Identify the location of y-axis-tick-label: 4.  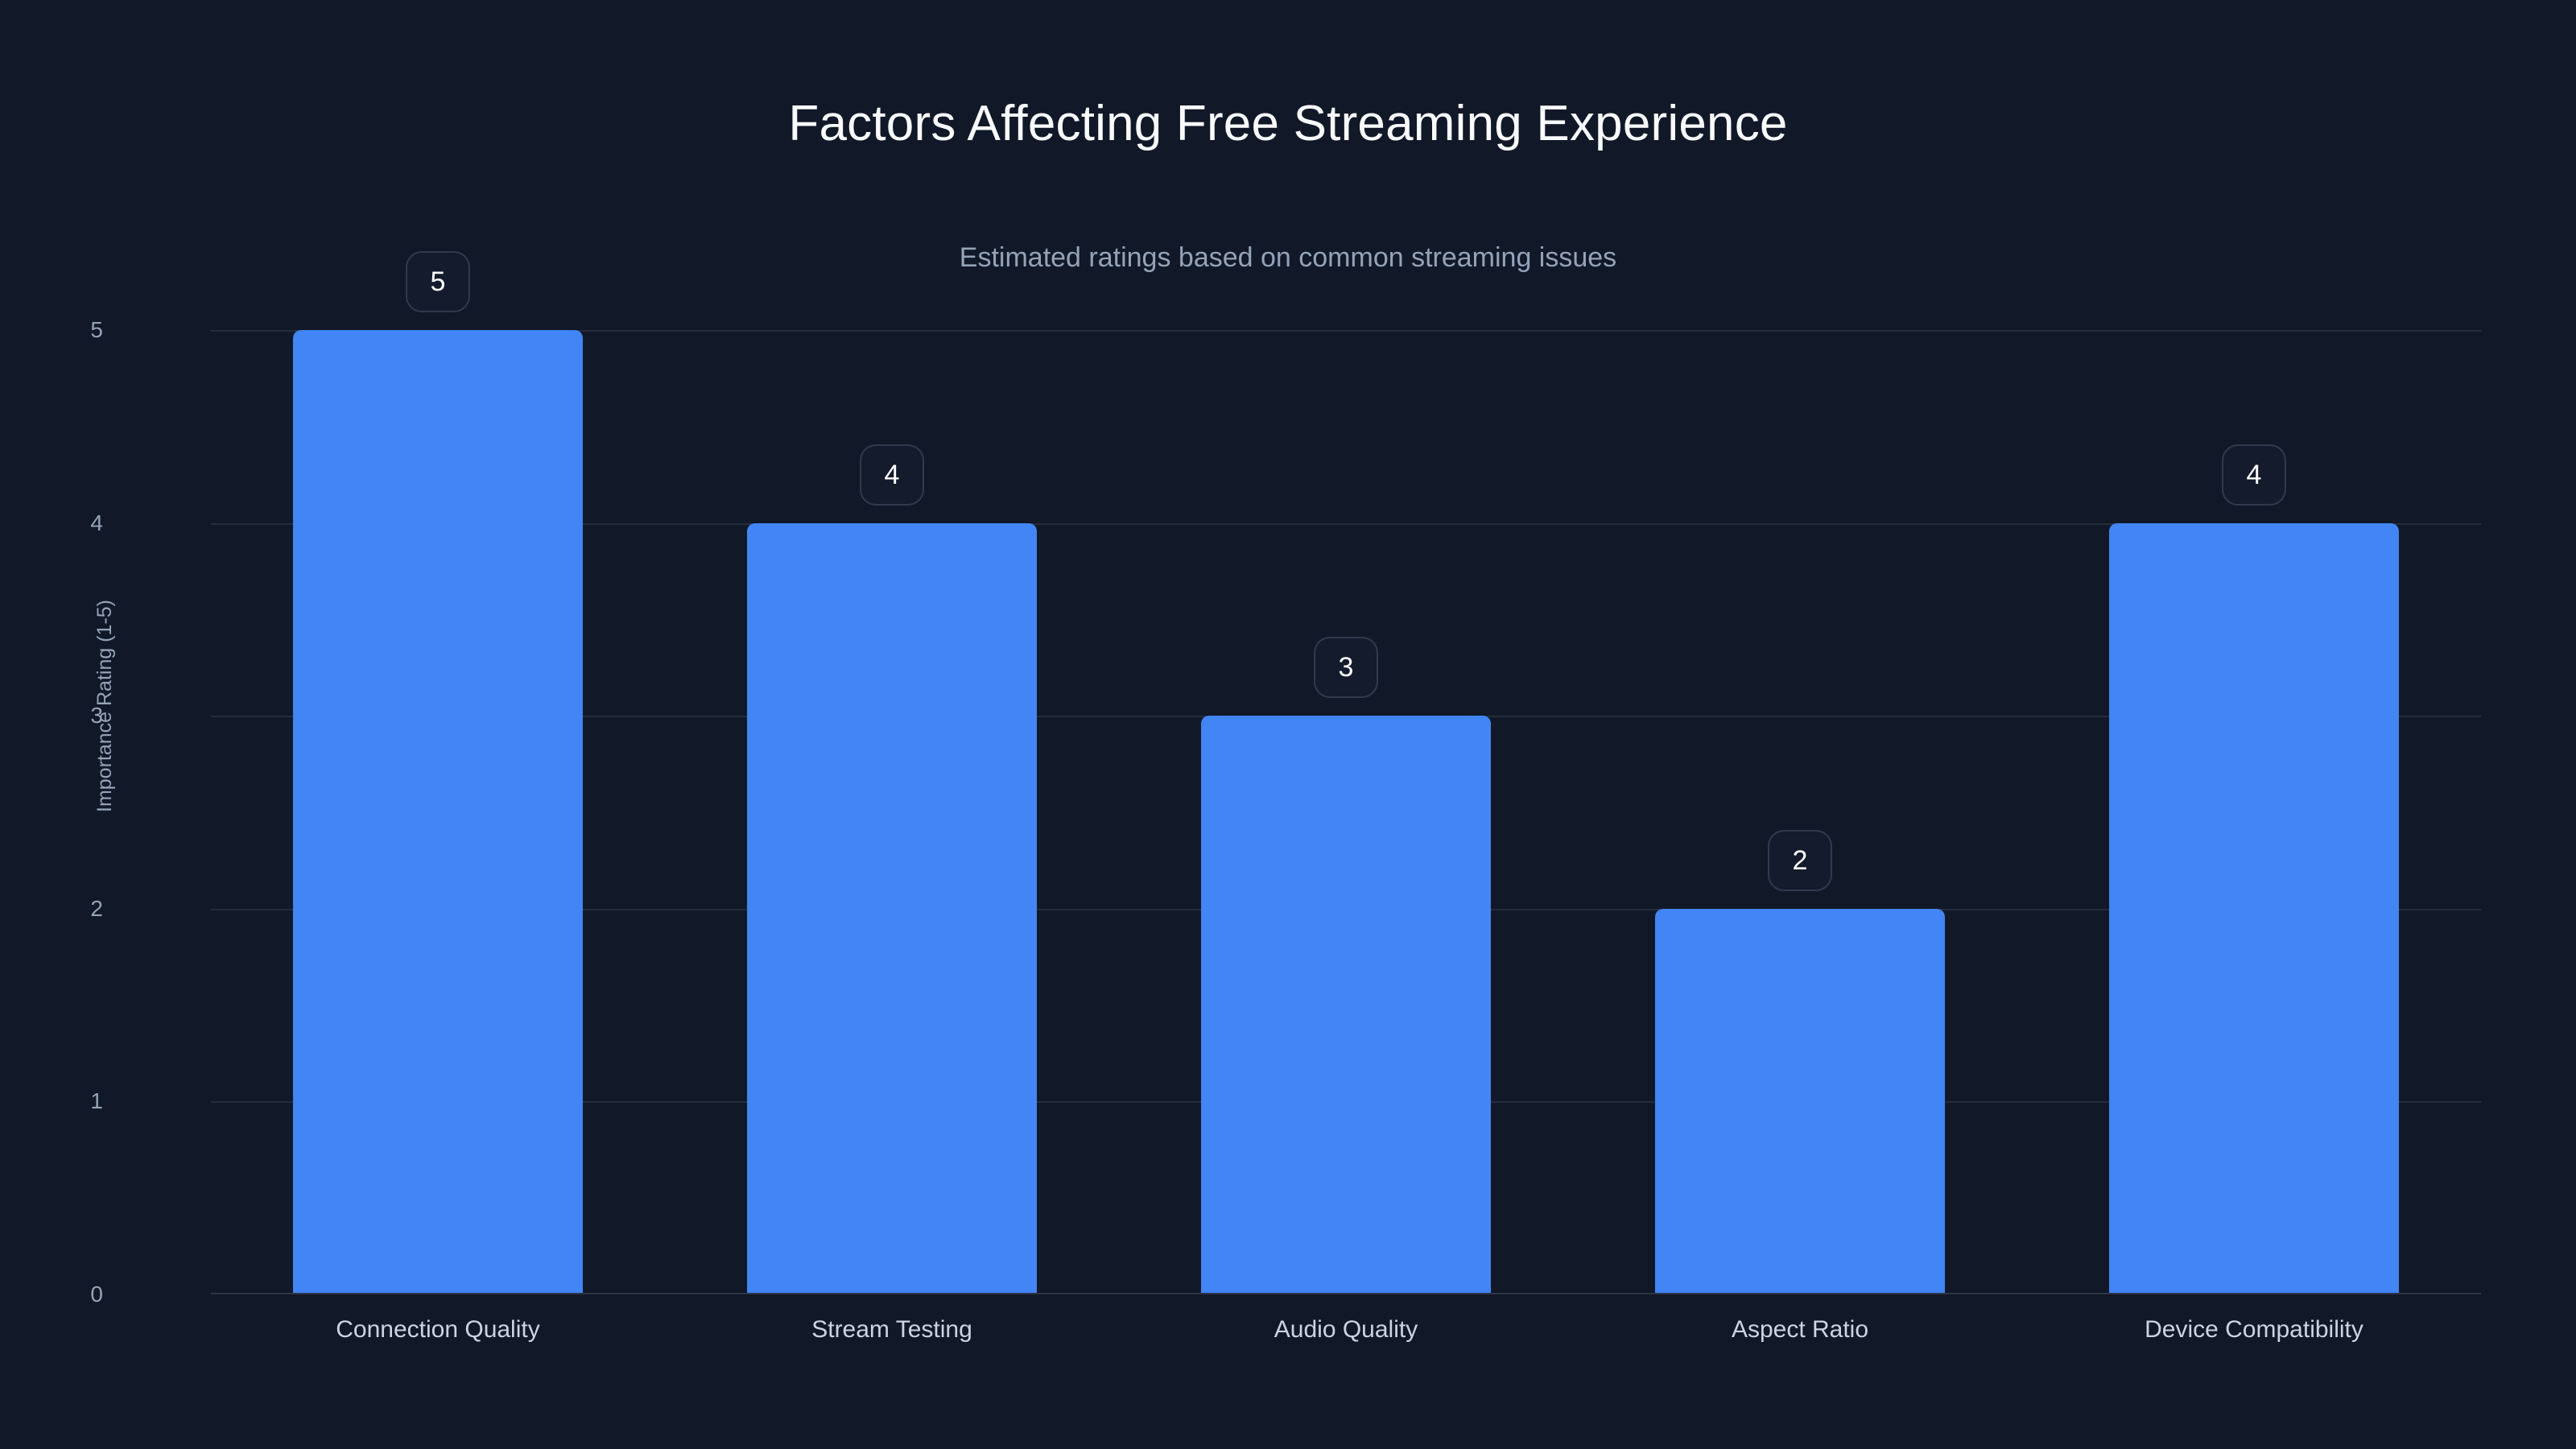
(96, 522).